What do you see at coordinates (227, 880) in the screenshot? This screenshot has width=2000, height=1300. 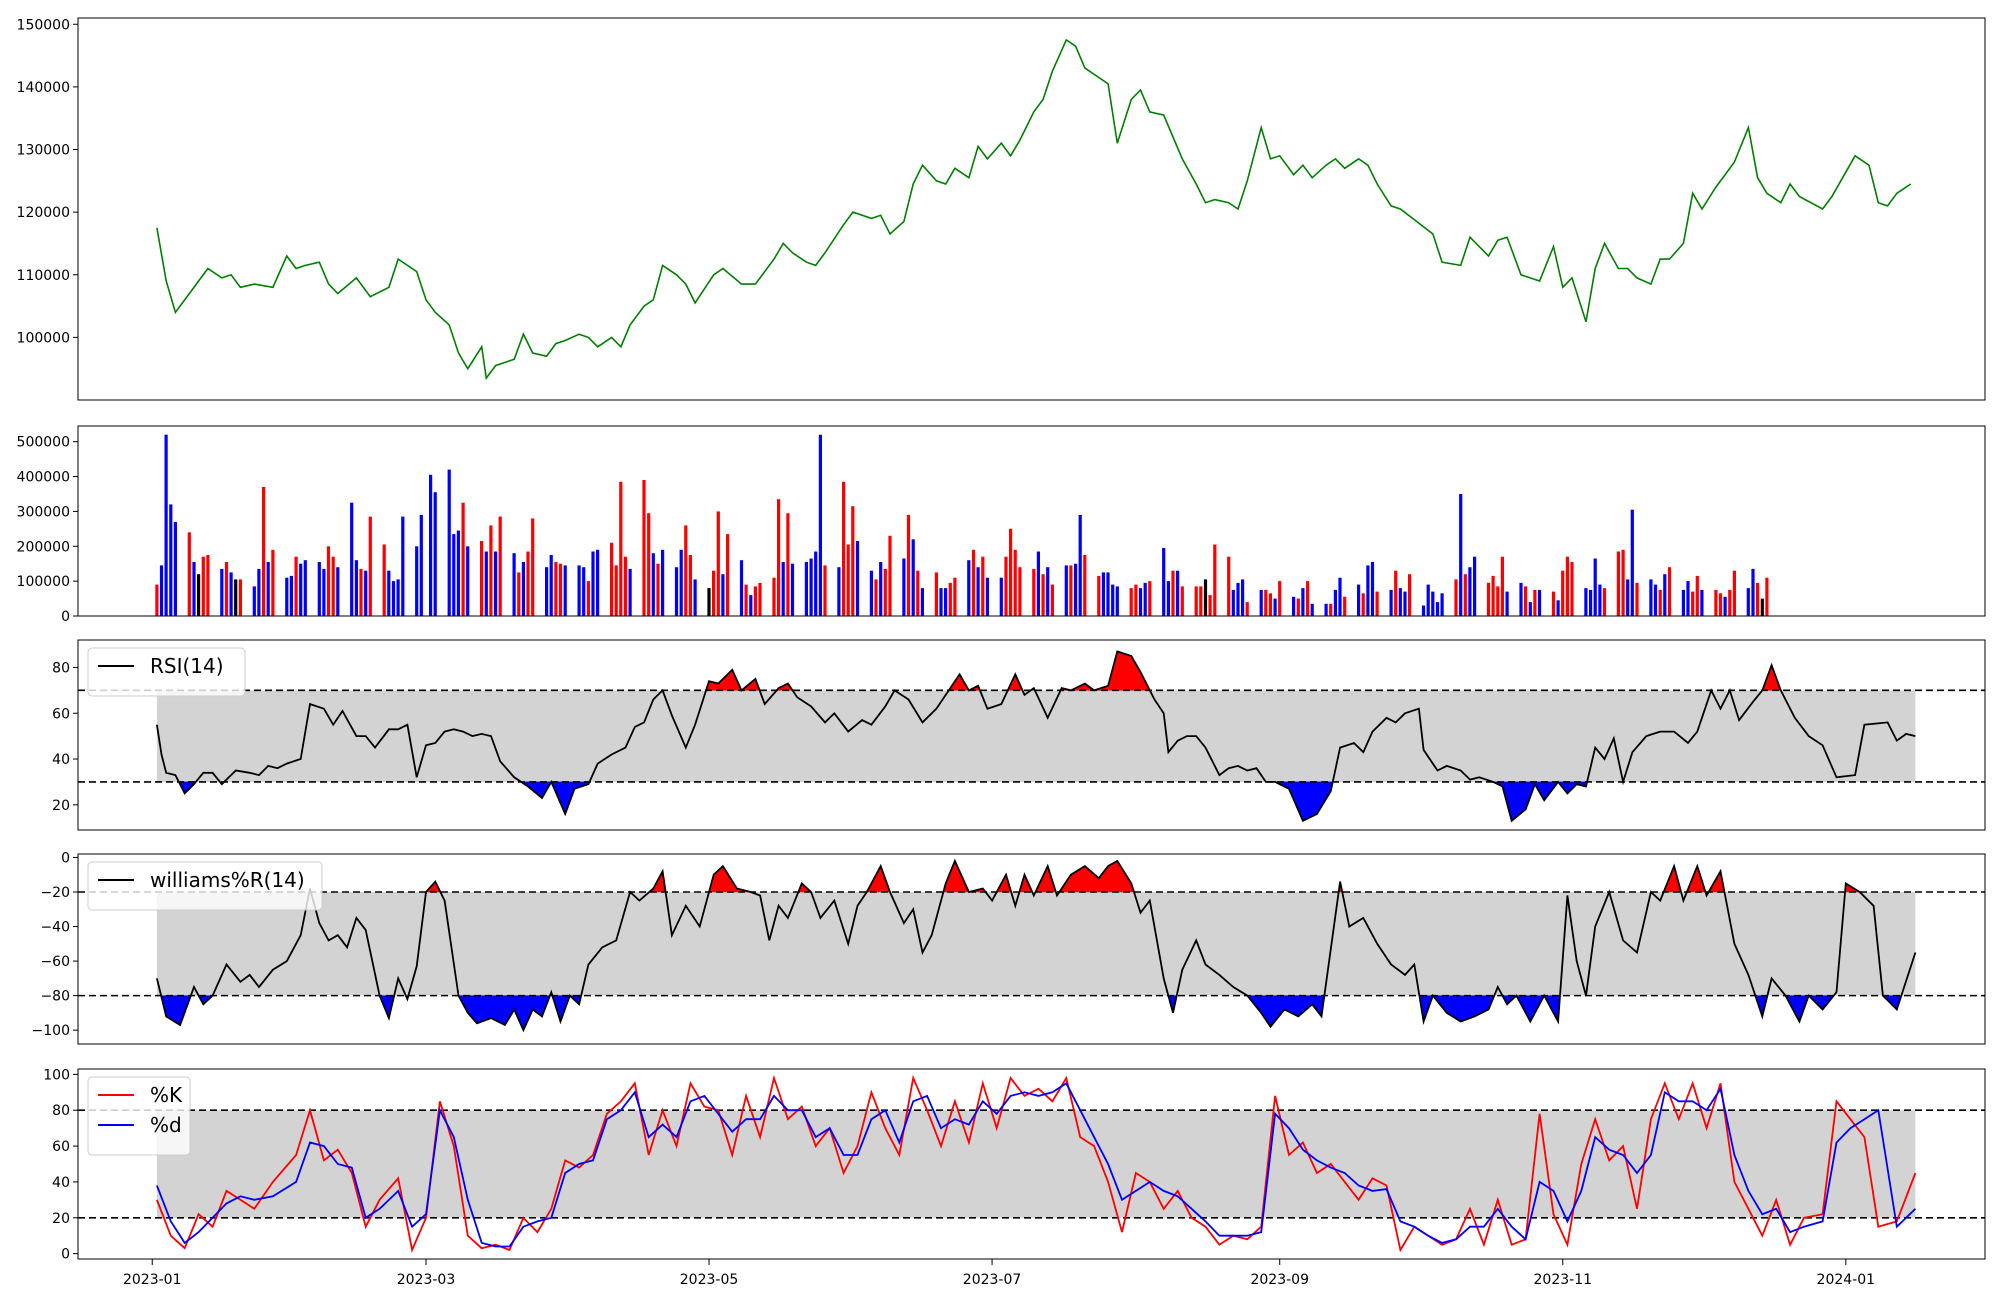 I see `legend-label: williams%R(14)` at bounding box center [227, 880].